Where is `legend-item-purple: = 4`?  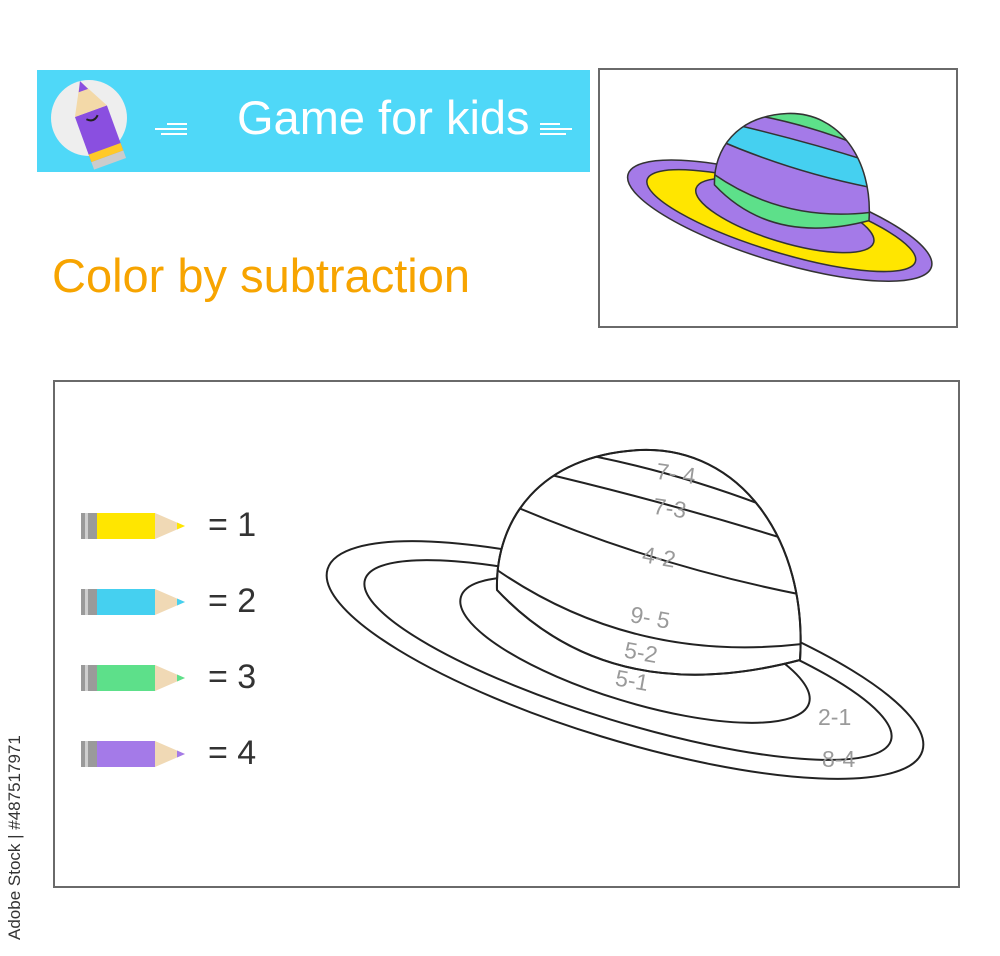
legend-item-purple: = 4 is located at coordinates (180, 753).